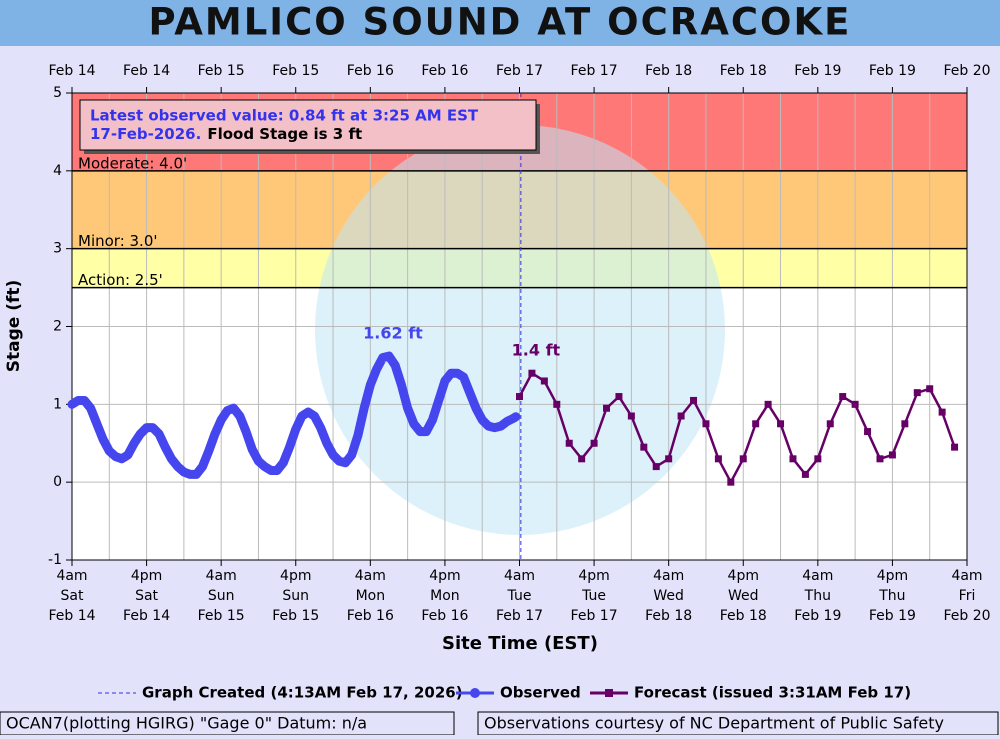 This screenshot has height=739, width=1000. What do you see at coordinates (445, 596) in the screenshot?
I see `x-tick-label: Mon` at bounding box center [445, 596].